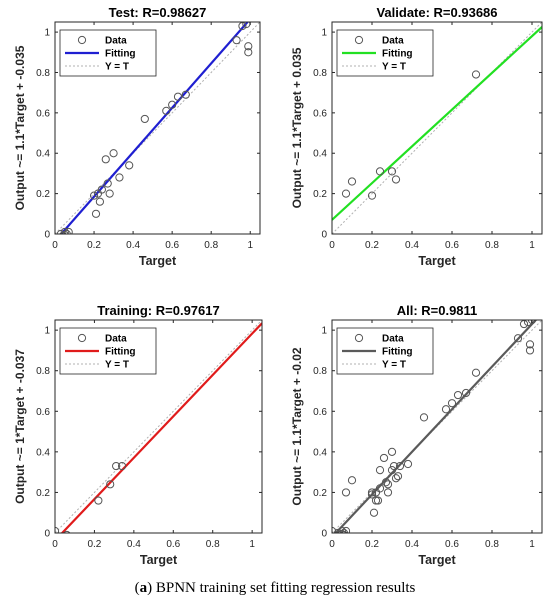 This screenshot has width=550, height=611. I want to click on chart-title: All: R=0.9811, so click(437, 310).